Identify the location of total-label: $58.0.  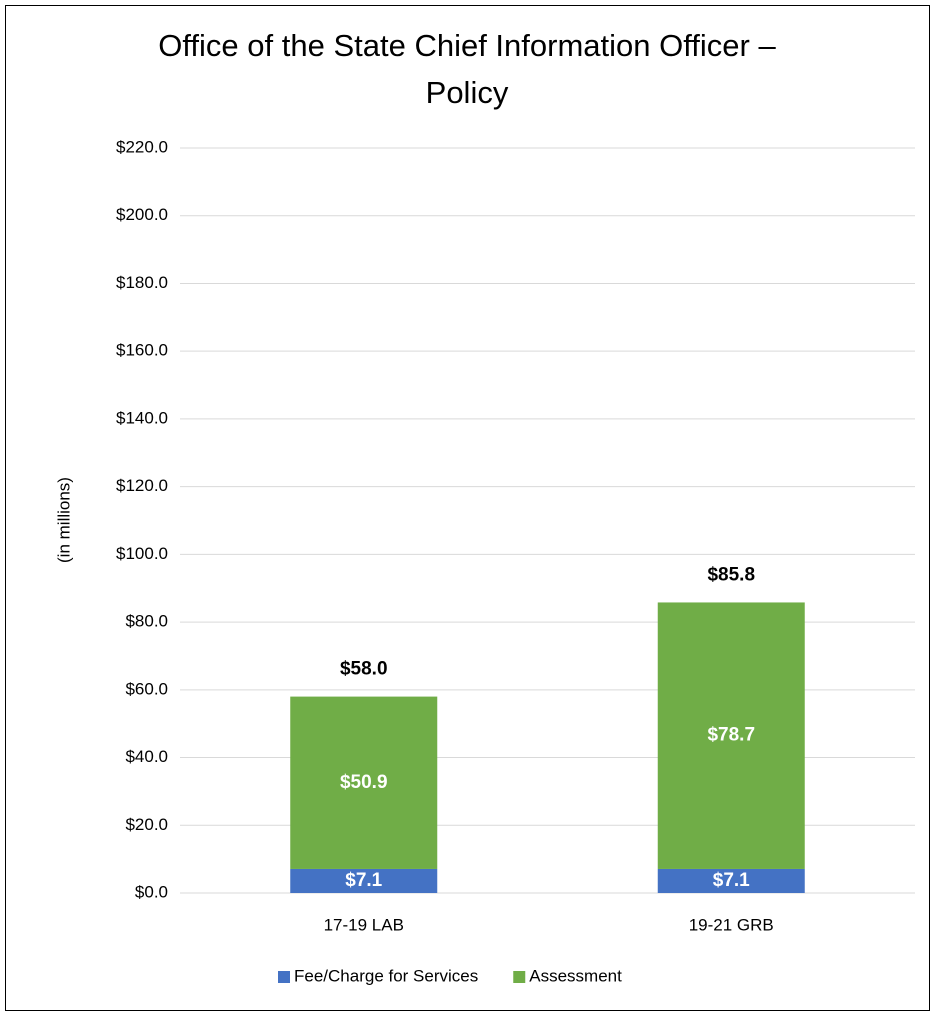
(364, 669).